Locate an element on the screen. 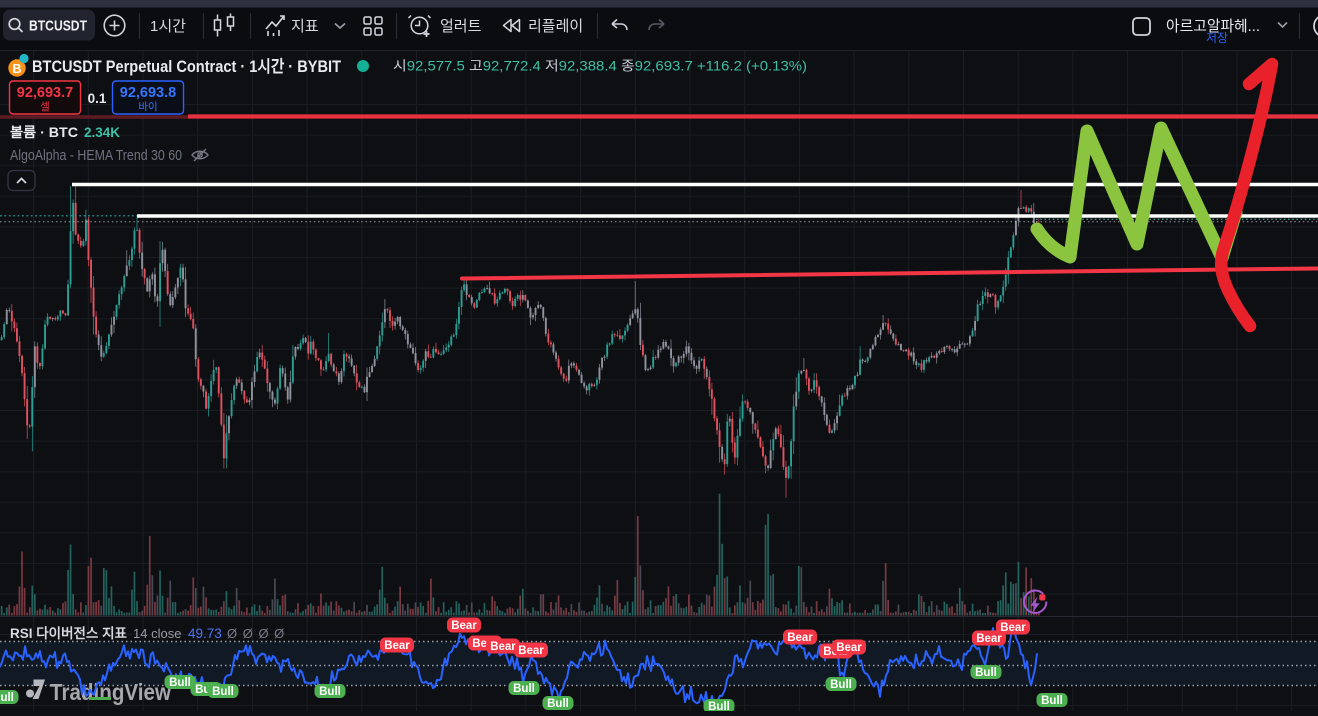  svg-text: 얼러트 is located at coordinates (461, 26).